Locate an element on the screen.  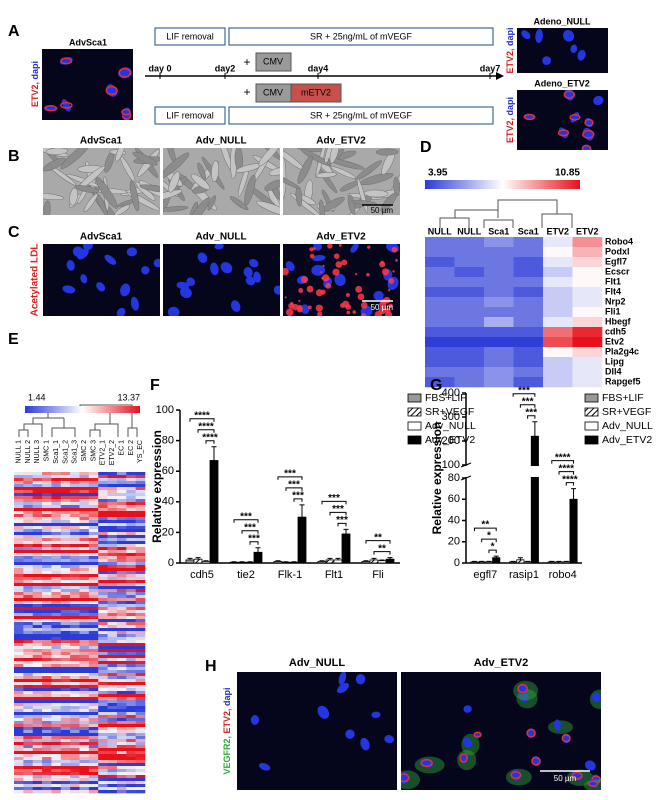
panel-label: F is located at coordinates (155, 385).